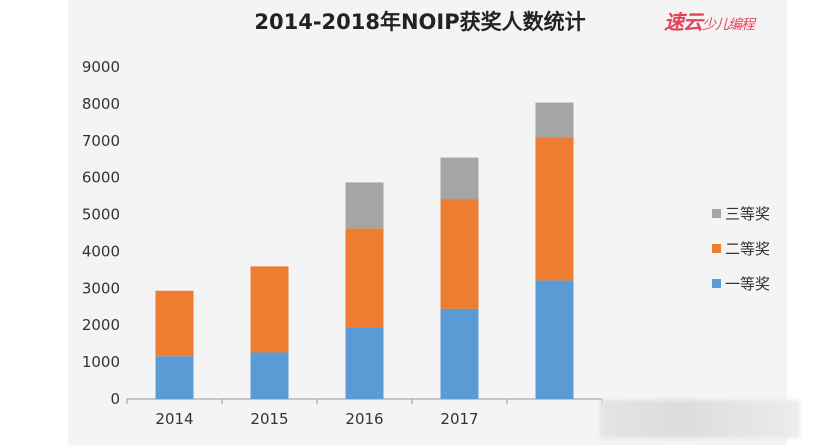  I want to click on y-tick-label: 0, so click(115, 399).